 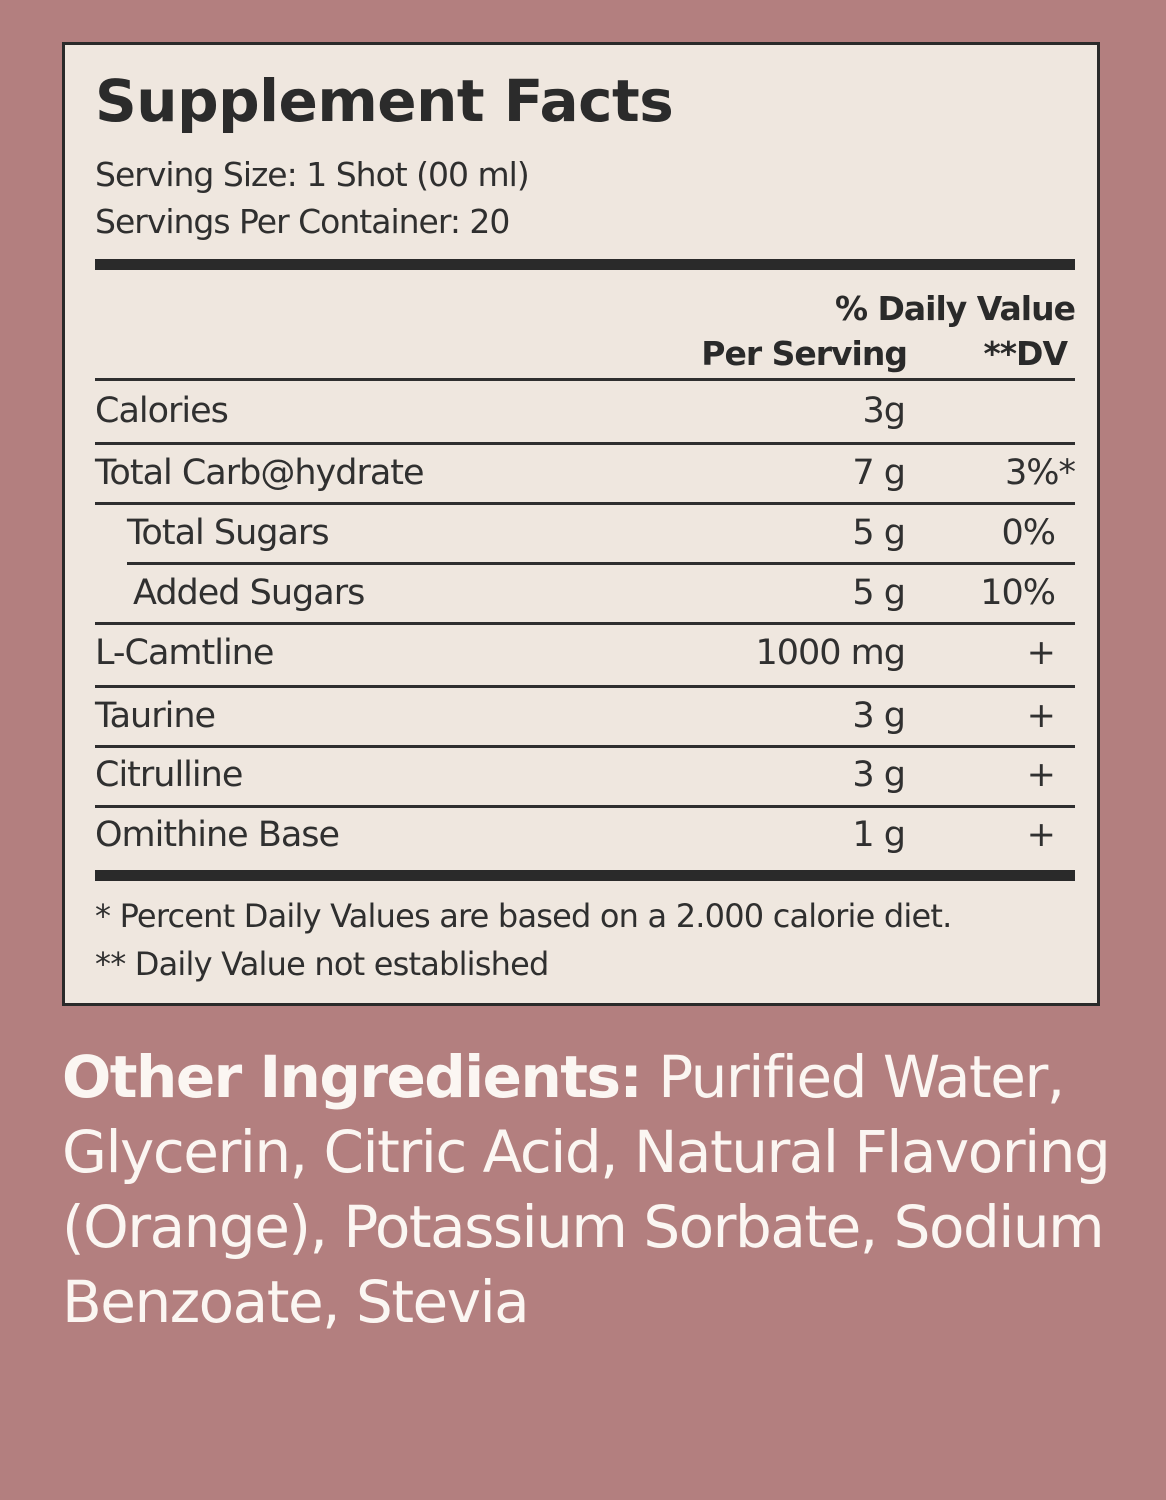 I want to click on nutrient-name: Taurine, so click(x=155, y=716).